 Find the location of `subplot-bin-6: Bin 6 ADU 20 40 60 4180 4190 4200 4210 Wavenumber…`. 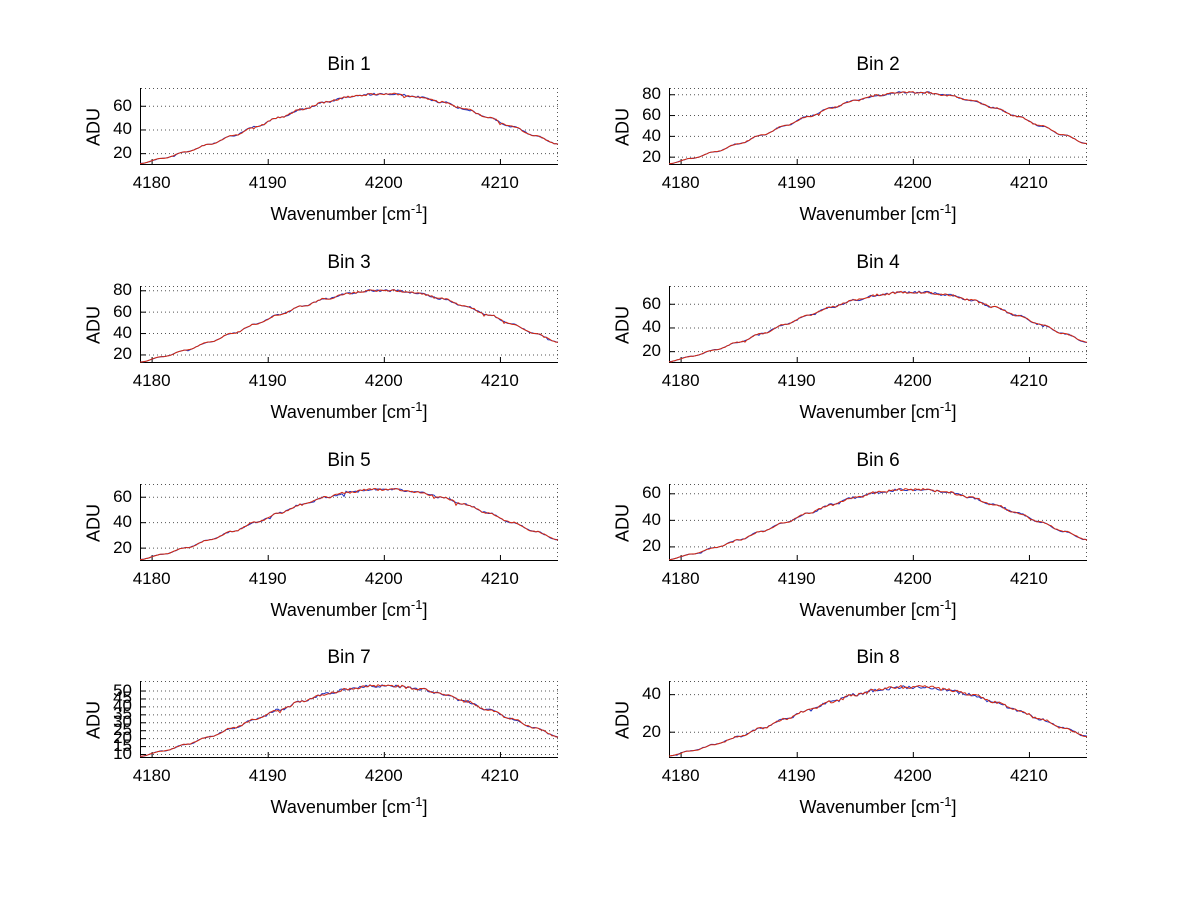

subplot-bin-6: Bin 6 ADU 20 40 60 4180 4190 4200 4210 Wavenumber… is located at coordinates (850, 535).